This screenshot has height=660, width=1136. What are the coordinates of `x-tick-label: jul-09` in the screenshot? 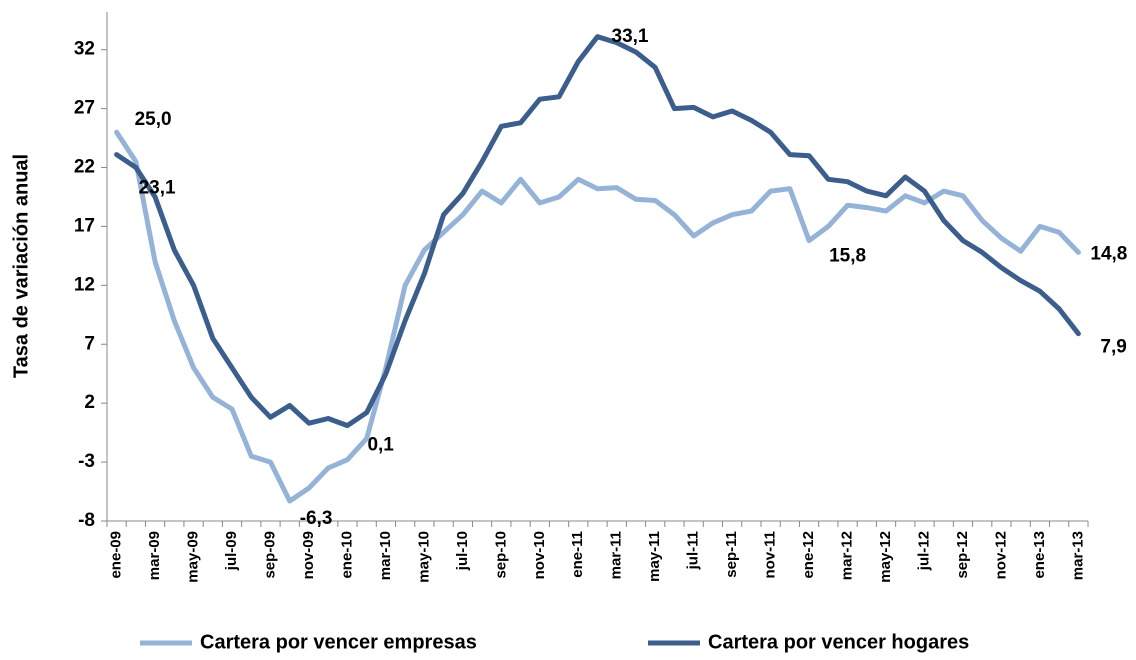 It's located at (231, 551).